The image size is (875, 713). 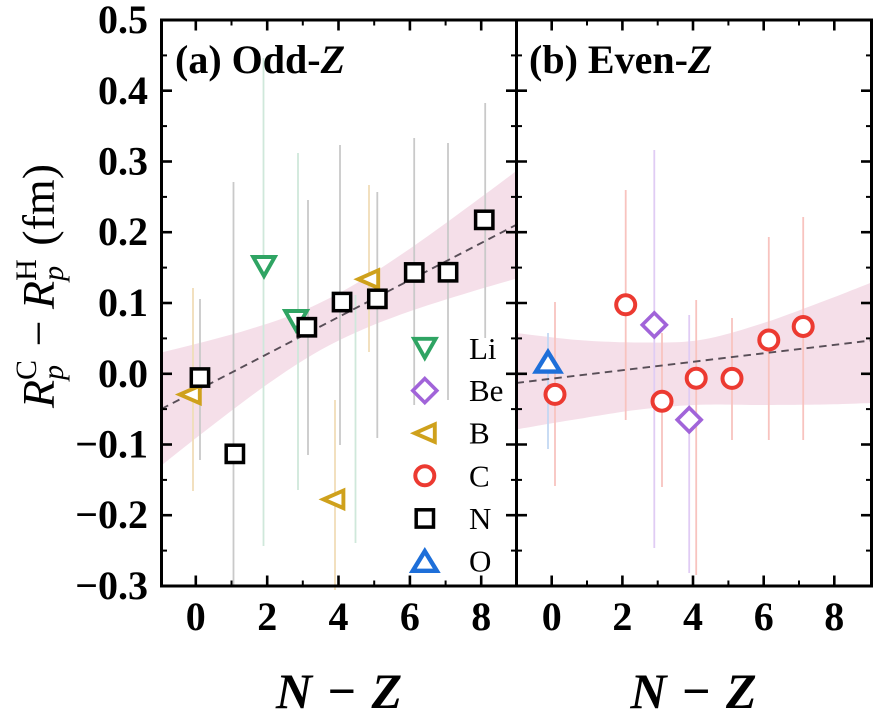 I want to click on svg-text: (b) Even-Z, so click(x=620, y=59).